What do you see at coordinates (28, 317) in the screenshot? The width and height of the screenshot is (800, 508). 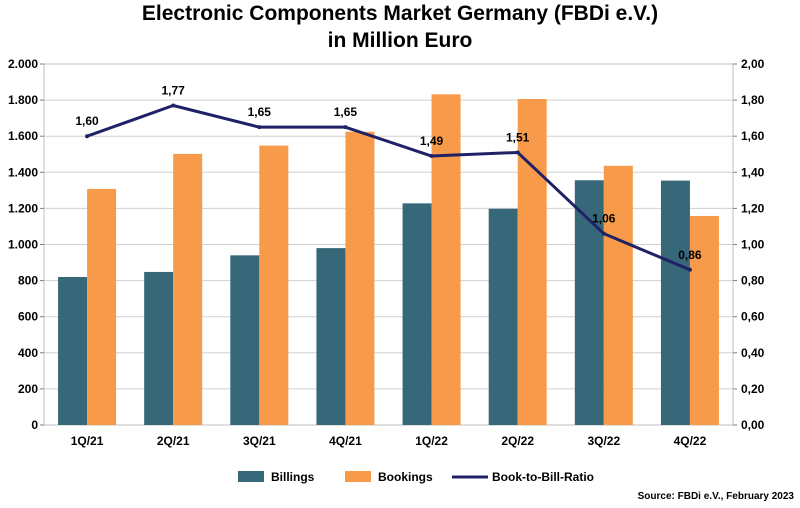 I see `left-axis-tick-label: 600` at bounding box center [28, 317].